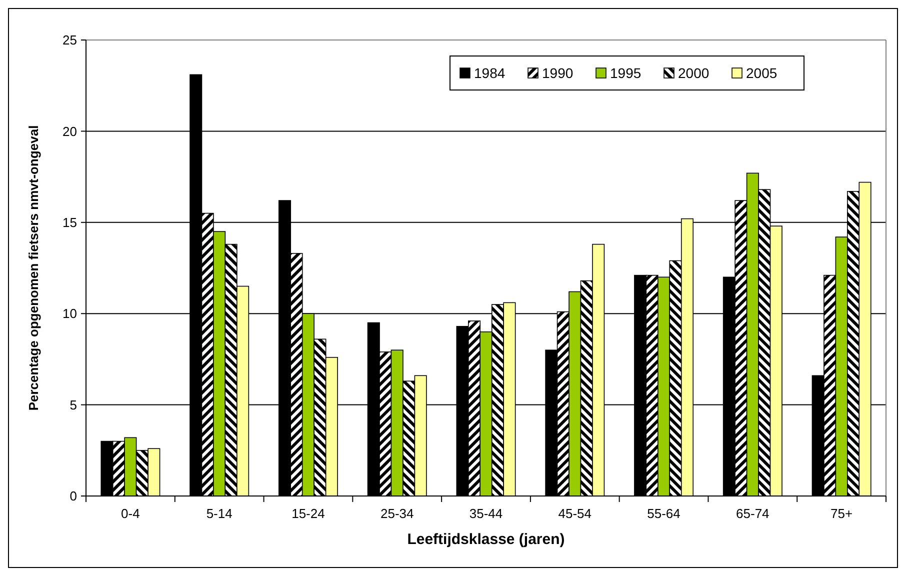 The image size is (905, 572). I want to click on legend-label: 1990, so click(558, 72).